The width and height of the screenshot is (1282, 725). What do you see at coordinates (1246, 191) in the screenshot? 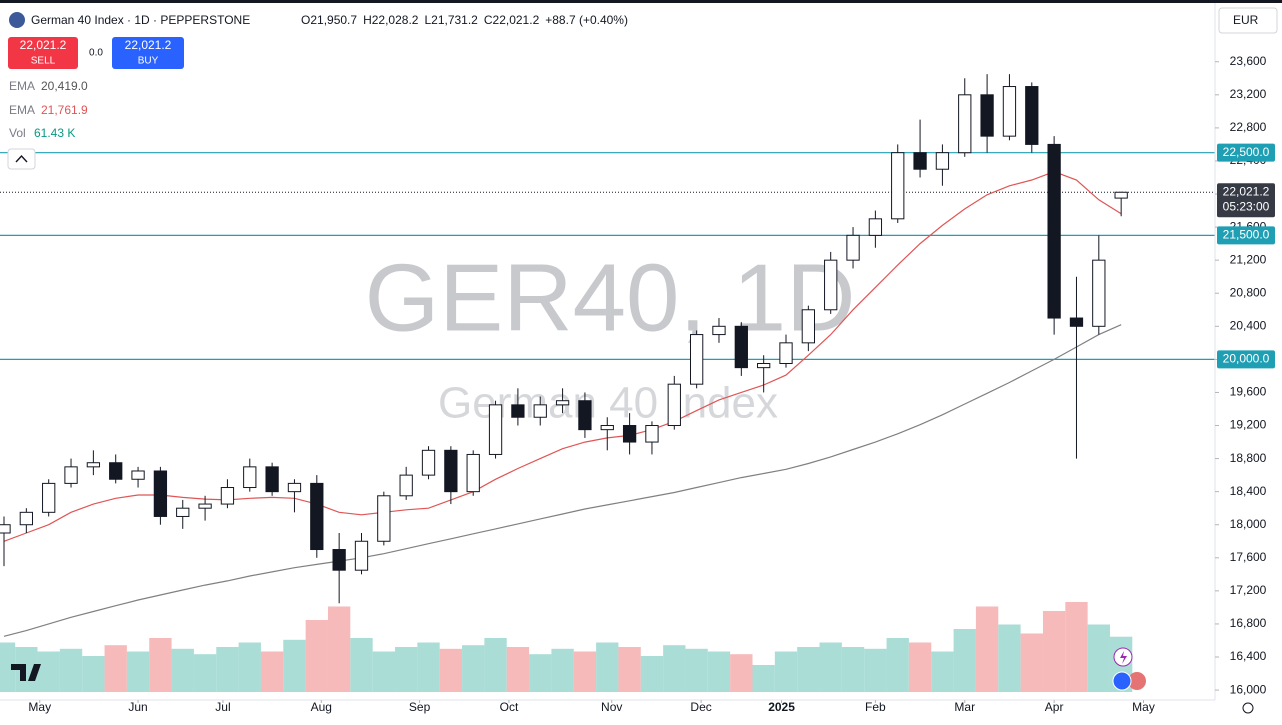
I see `last-price-label: 22,021.2` at bounding box center [1246, 191].